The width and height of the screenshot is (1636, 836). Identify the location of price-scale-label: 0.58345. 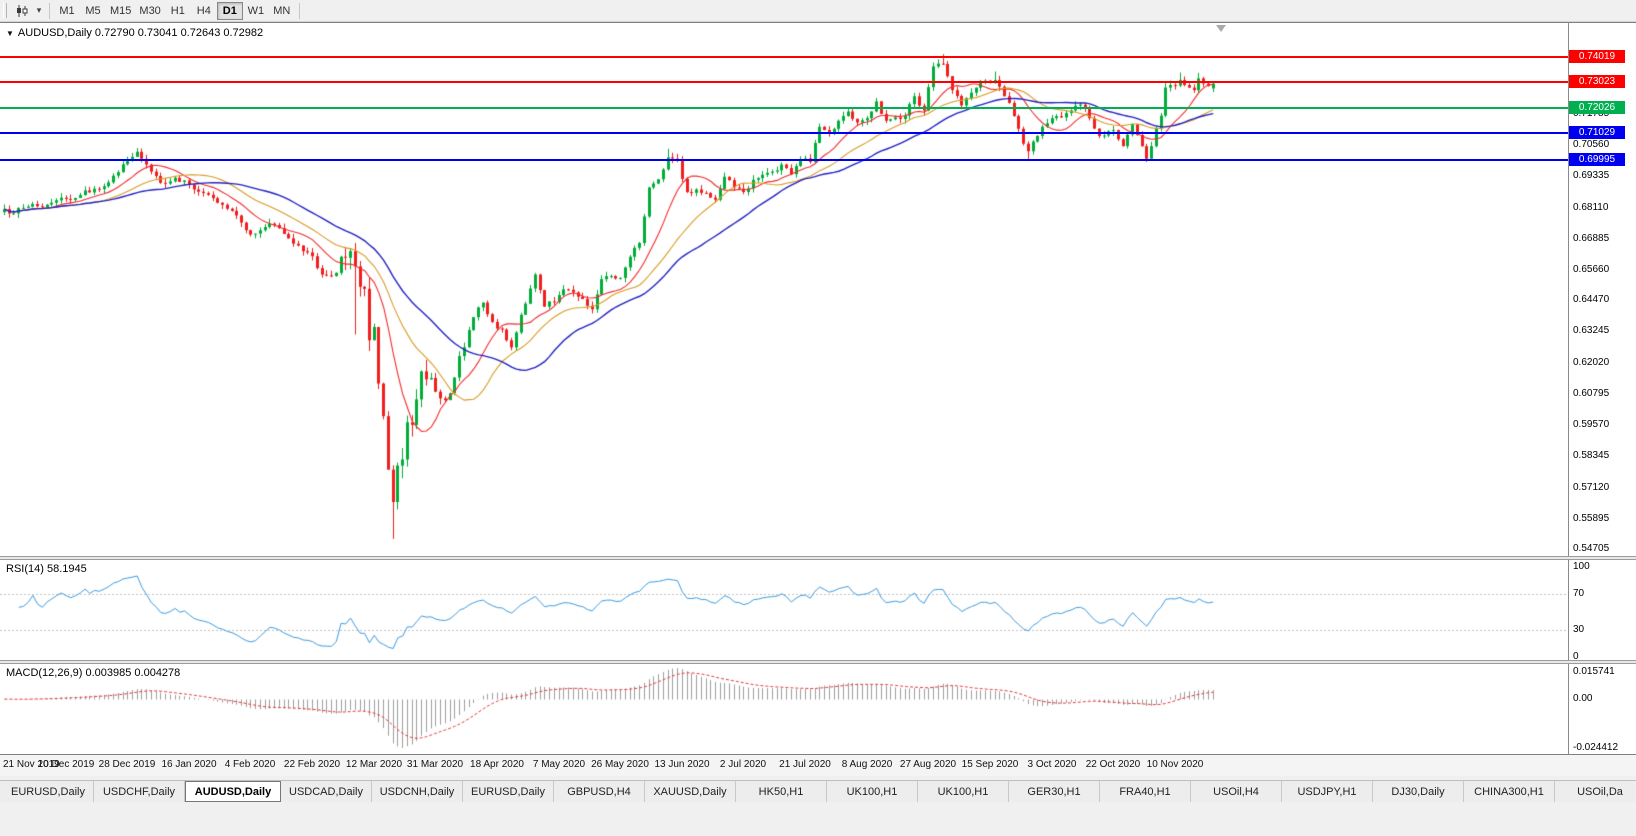
(1591, 456).